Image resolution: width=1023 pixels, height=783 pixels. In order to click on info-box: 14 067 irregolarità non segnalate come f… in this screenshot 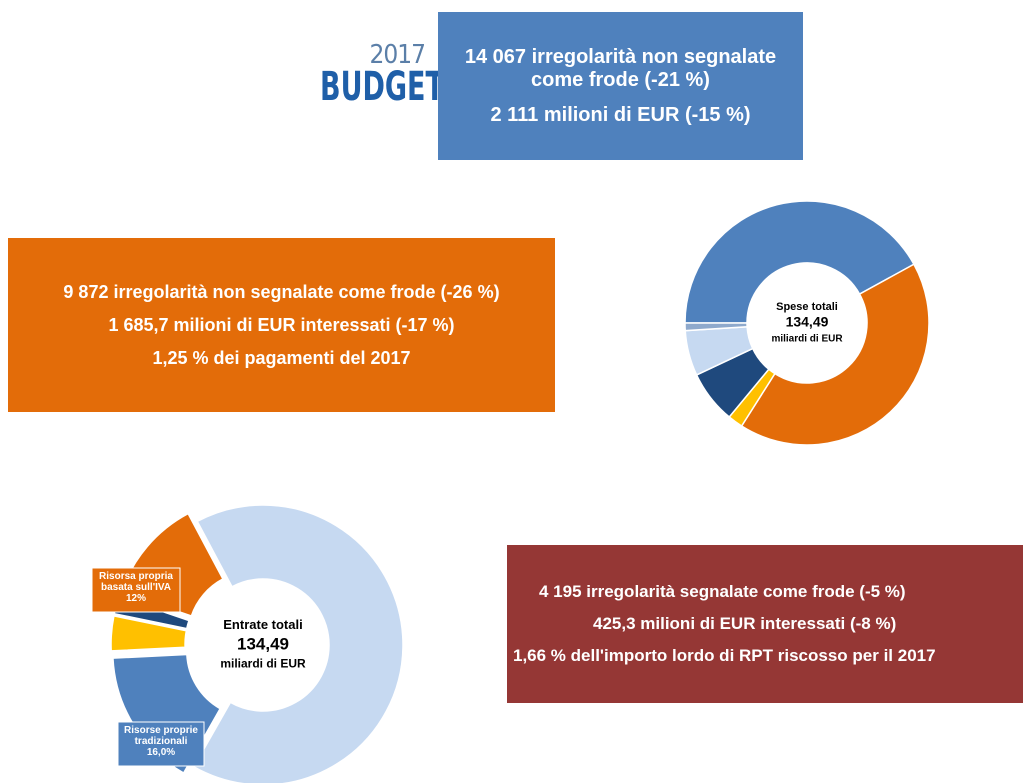, I will do `click(620, 86)`.